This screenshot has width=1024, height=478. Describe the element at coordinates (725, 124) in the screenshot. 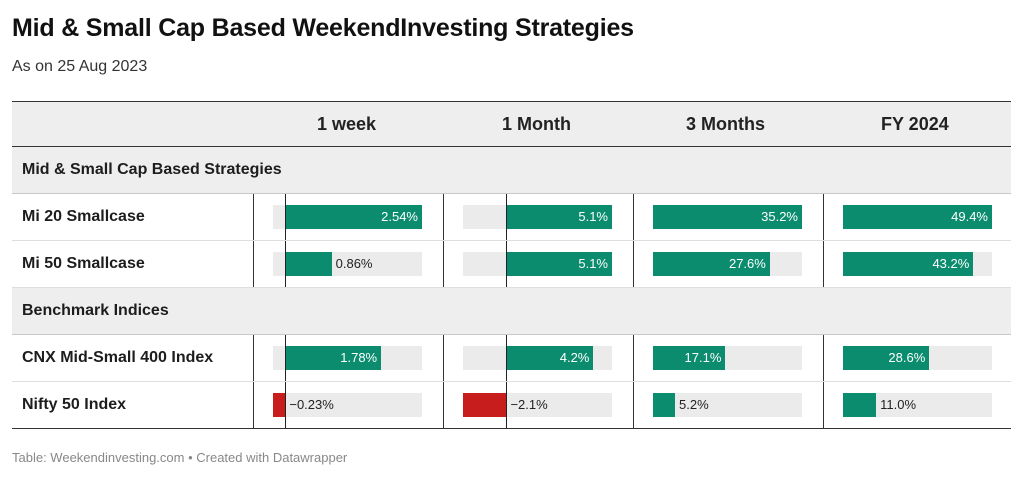

I see `column-header: 3 Months` at that location.